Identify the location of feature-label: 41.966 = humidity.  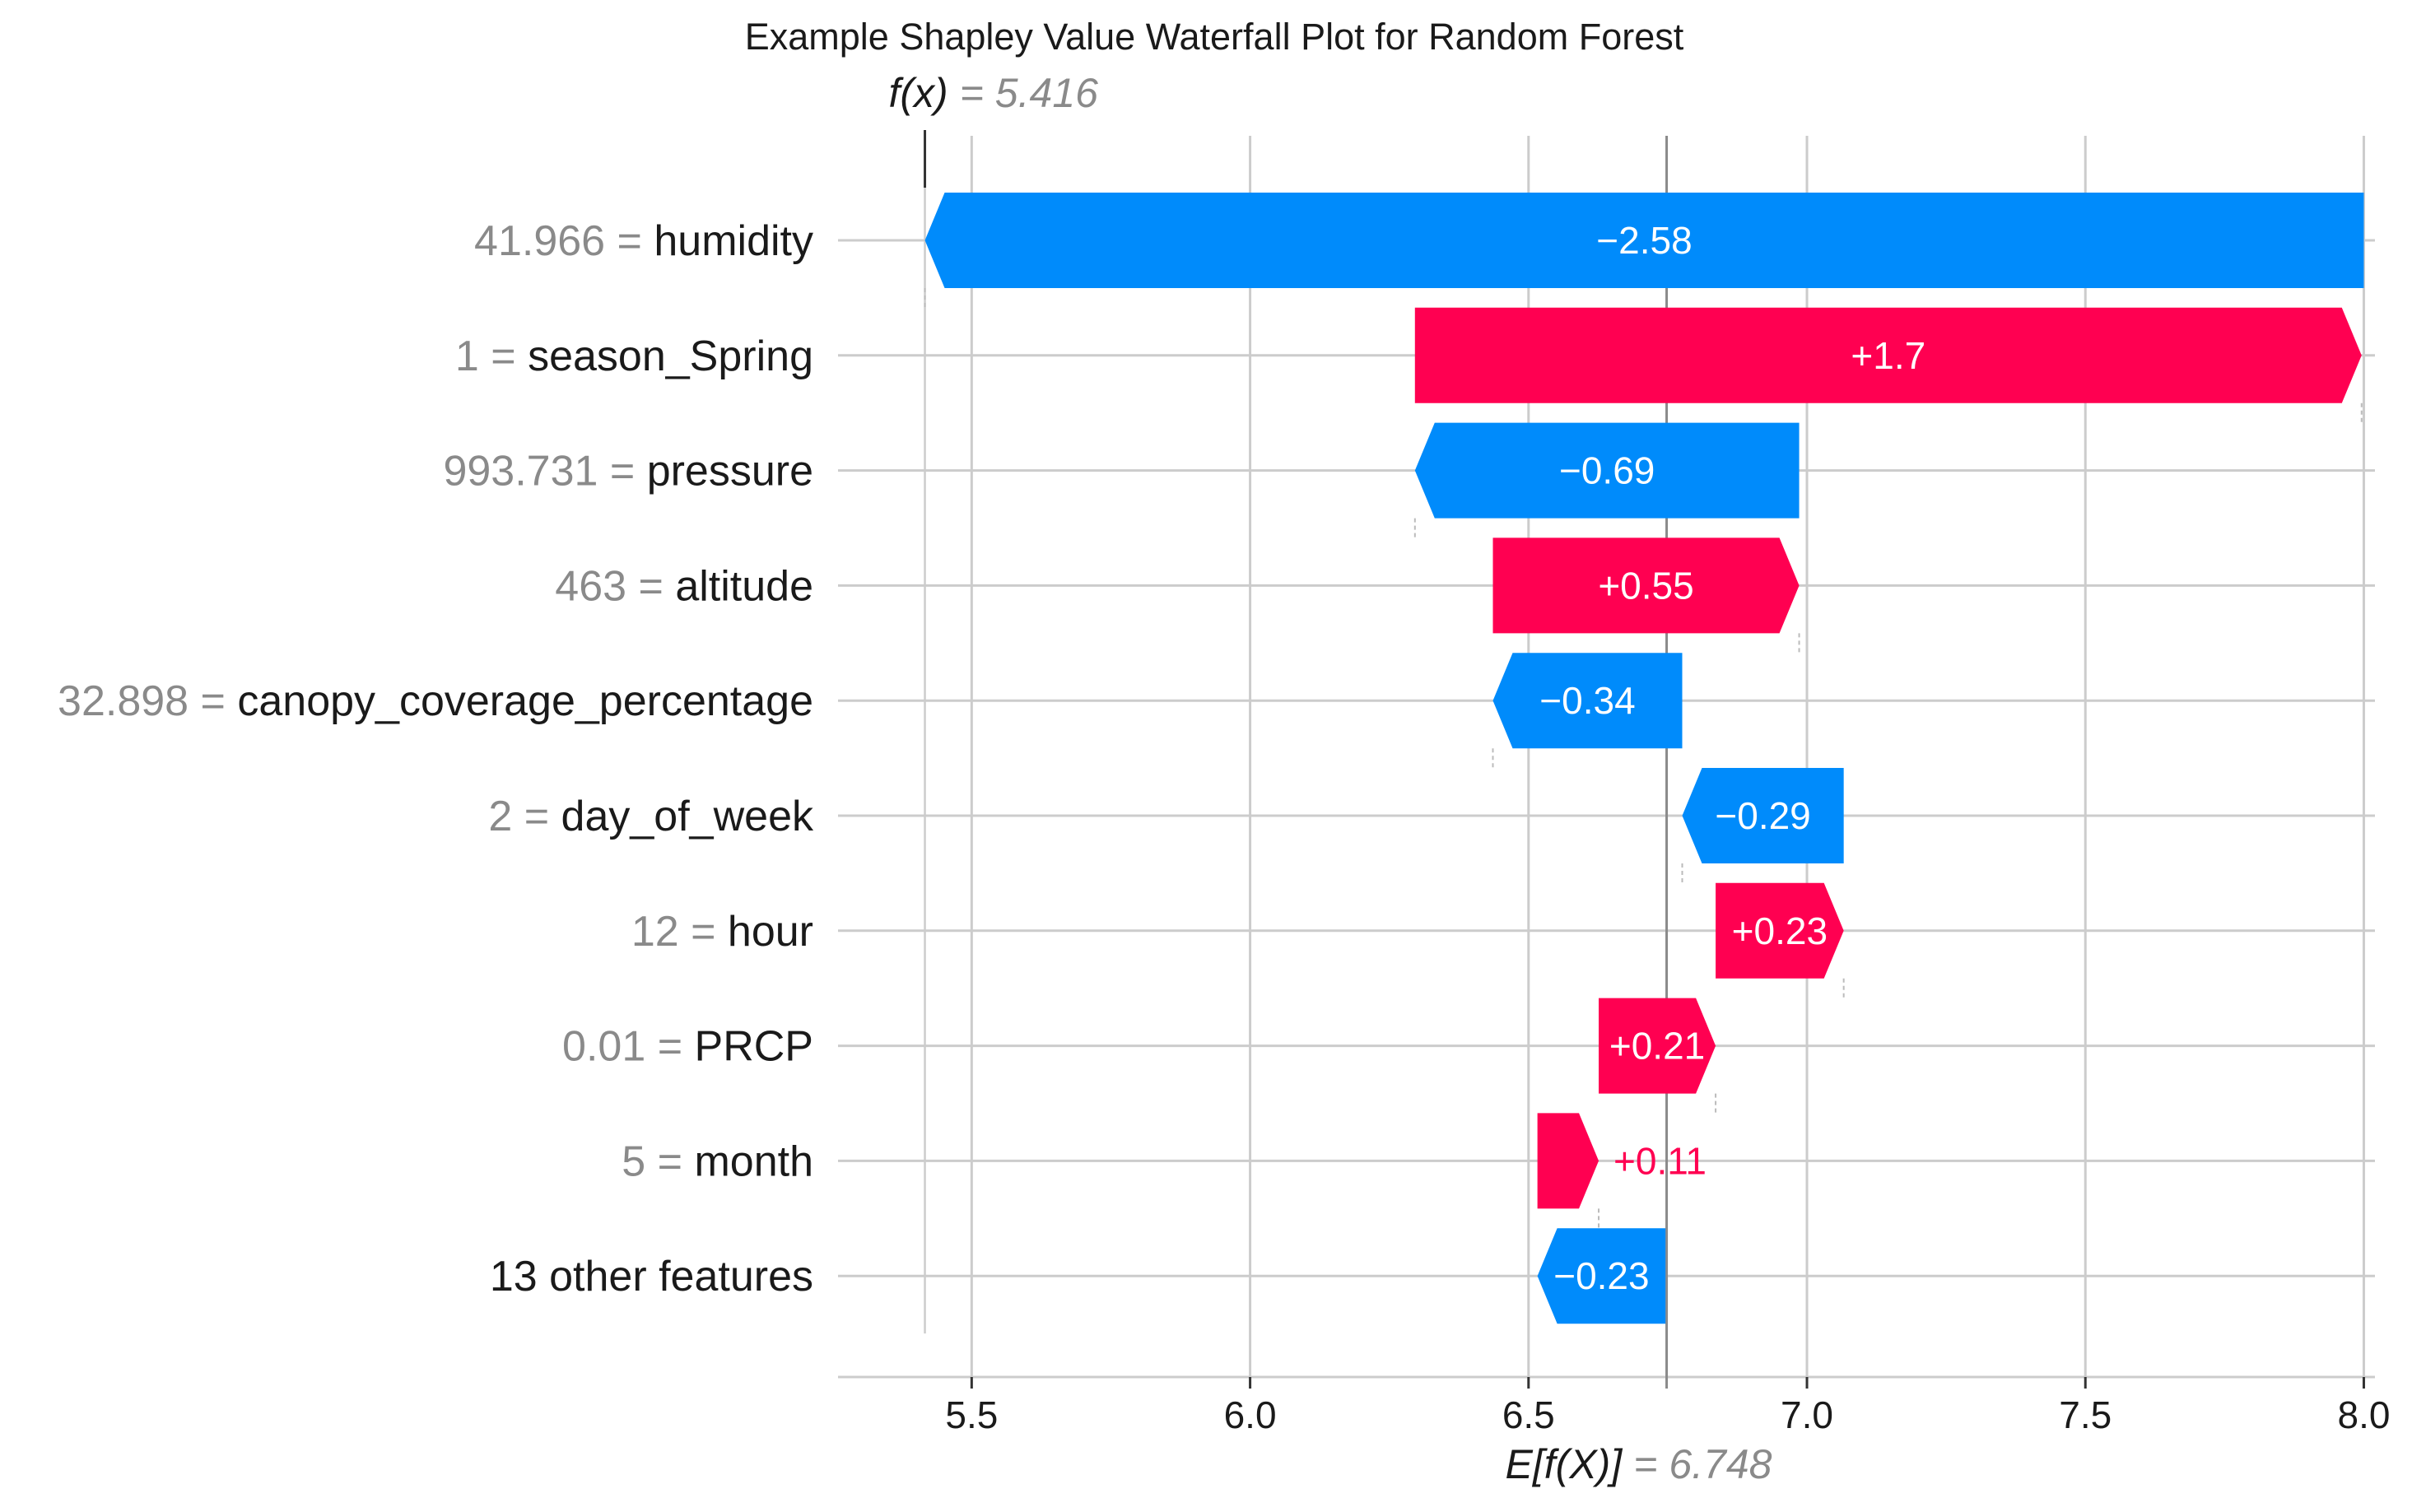
(643, 241).